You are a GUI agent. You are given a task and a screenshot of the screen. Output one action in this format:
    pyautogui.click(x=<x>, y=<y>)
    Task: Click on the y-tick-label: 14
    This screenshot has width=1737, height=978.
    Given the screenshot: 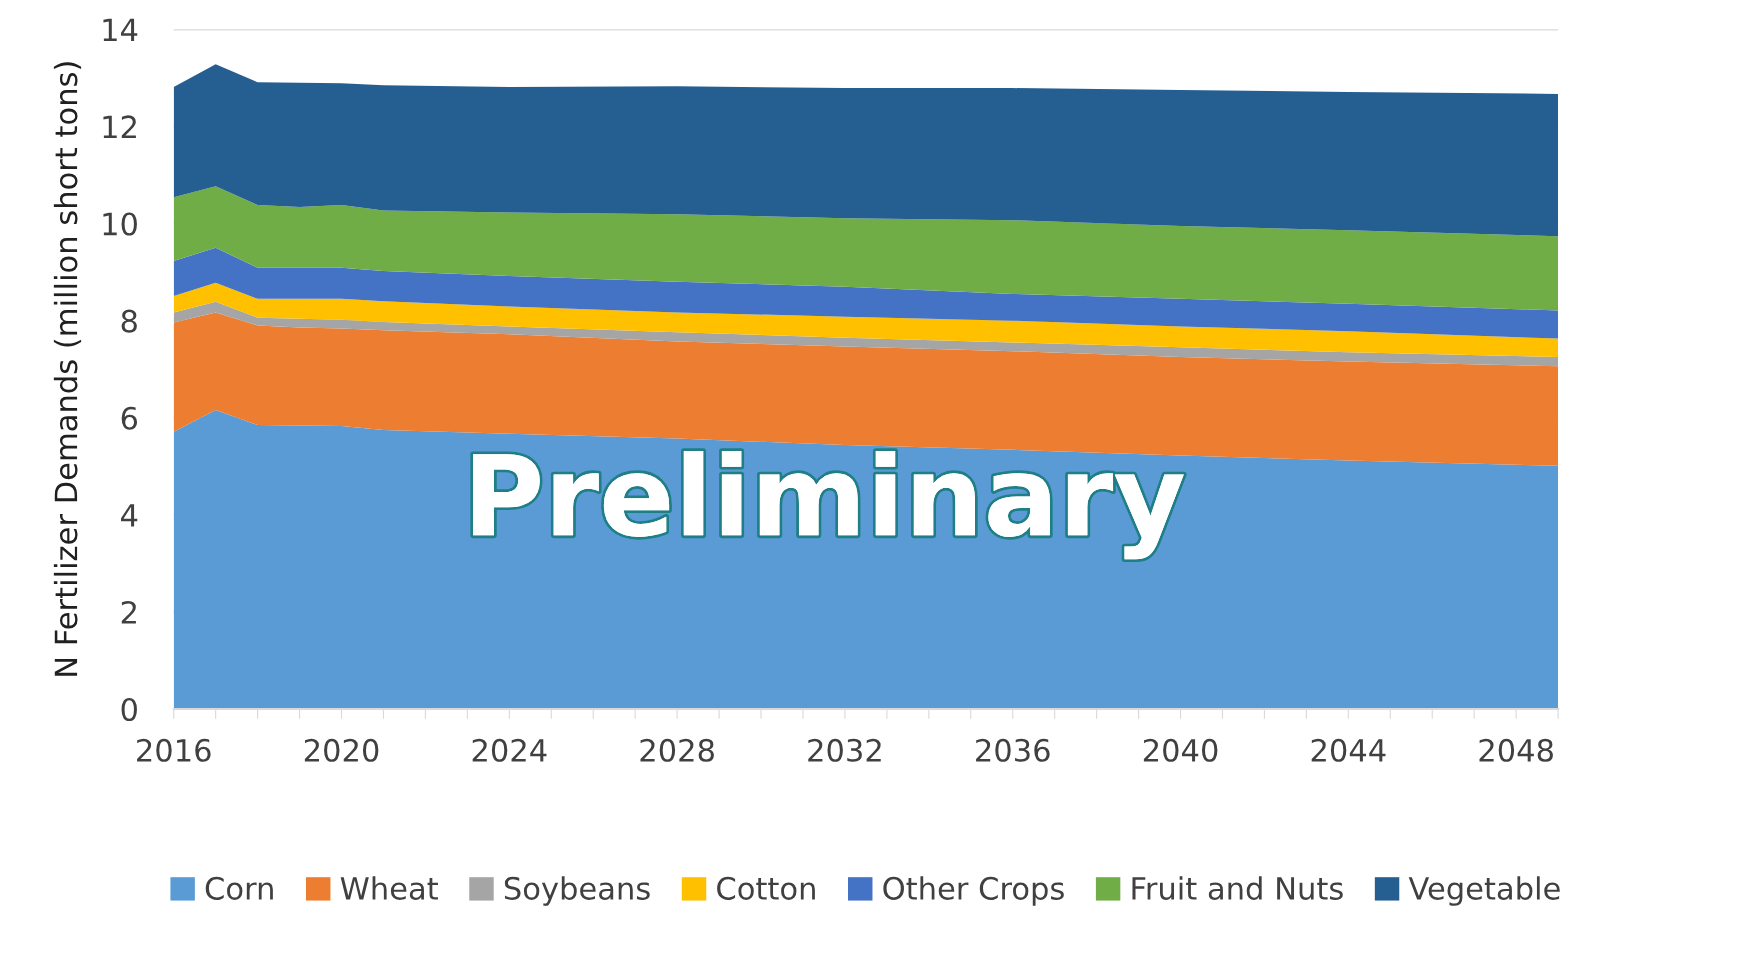 What is the action you would take?
    pyautogui.click(x=120, y=29)
    